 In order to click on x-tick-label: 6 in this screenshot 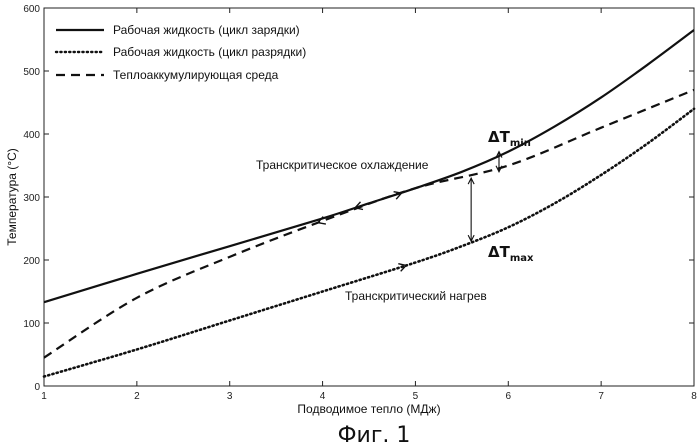, I will do `click(509, 396)`.